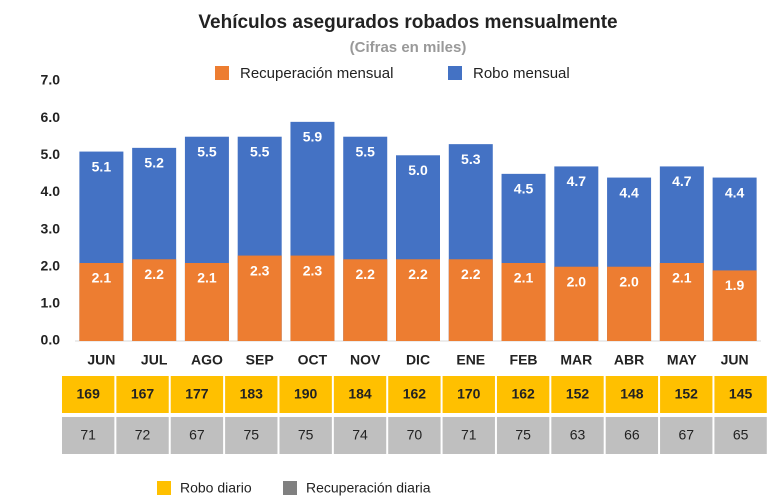  I want to click on table-value: 184, so click(360, 394).